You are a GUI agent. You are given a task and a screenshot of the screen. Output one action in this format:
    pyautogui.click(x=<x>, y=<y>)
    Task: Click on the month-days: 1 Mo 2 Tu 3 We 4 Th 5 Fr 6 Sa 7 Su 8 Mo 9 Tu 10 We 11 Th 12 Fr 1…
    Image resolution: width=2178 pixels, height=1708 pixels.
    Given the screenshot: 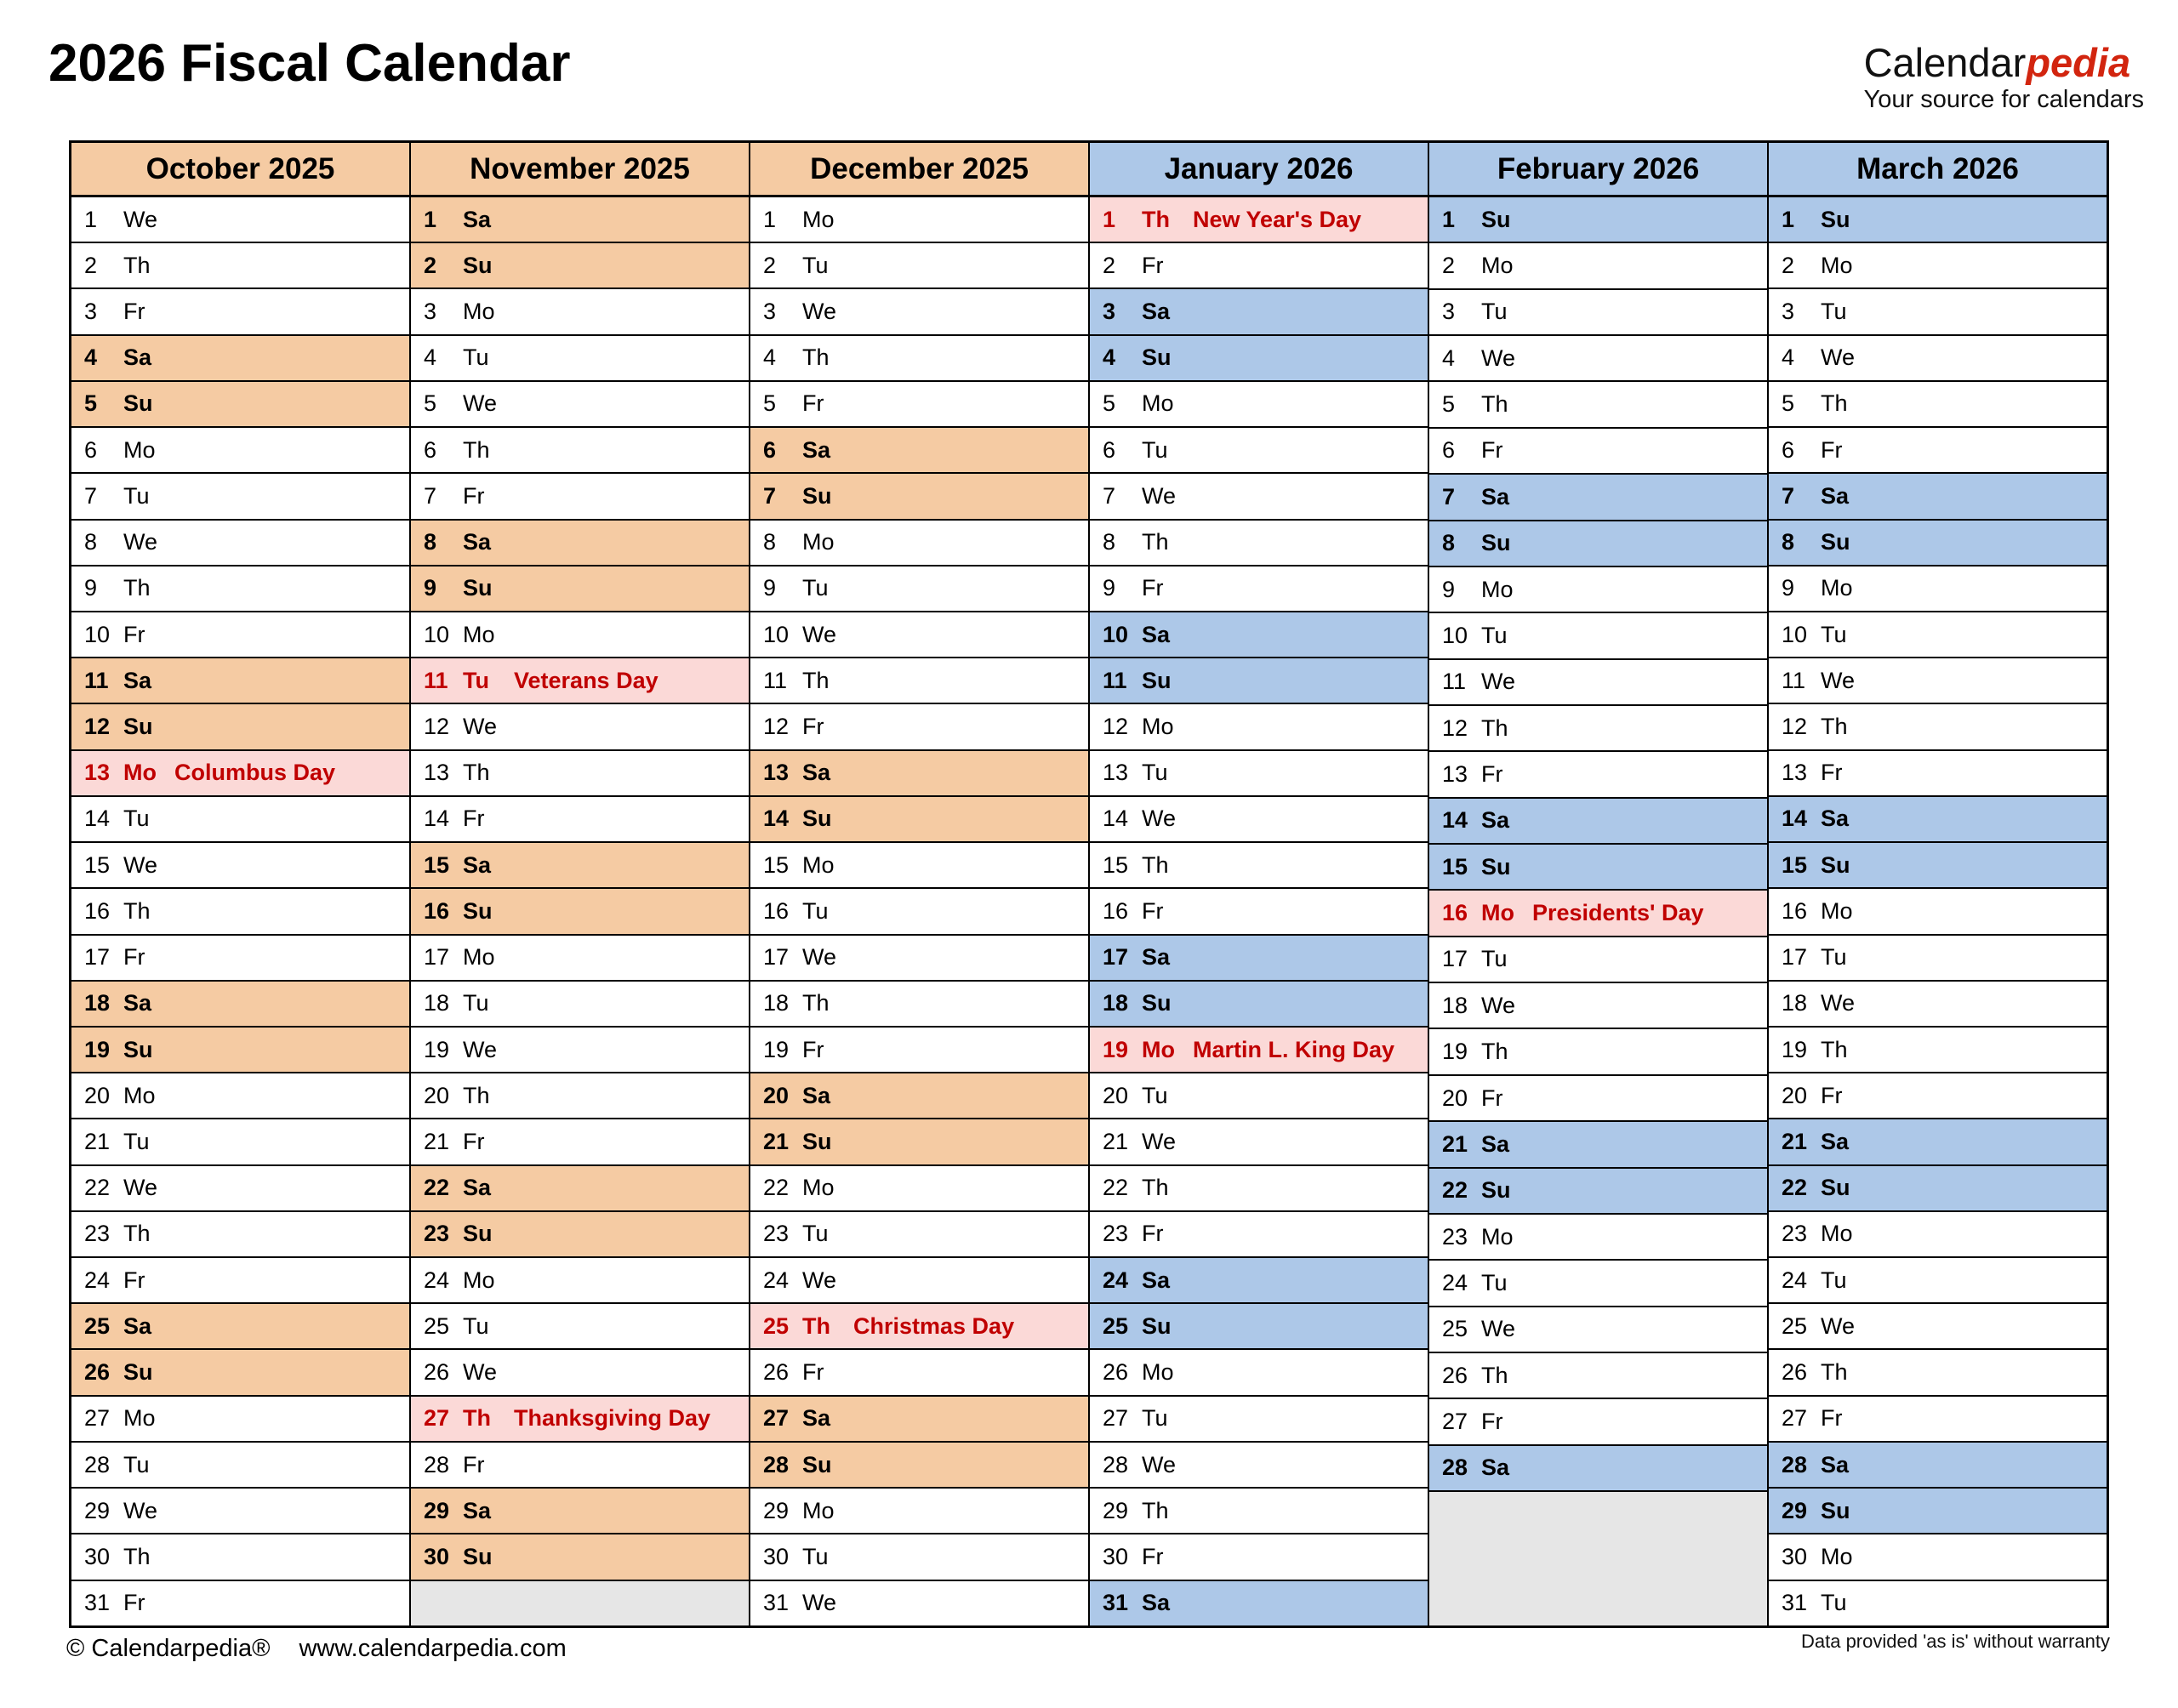 What is the action you would take?
    pyautogui.click(x=919, y=911)
    